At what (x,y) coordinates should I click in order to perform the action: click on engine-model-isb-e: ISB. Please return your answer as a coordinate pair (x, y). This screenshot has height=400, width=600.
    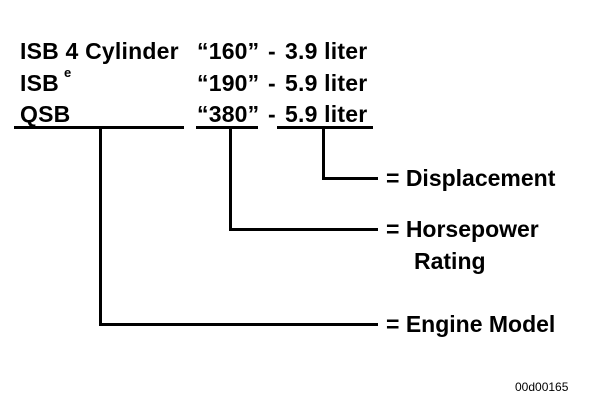
    Looking at the image, I should click on (39, 83).